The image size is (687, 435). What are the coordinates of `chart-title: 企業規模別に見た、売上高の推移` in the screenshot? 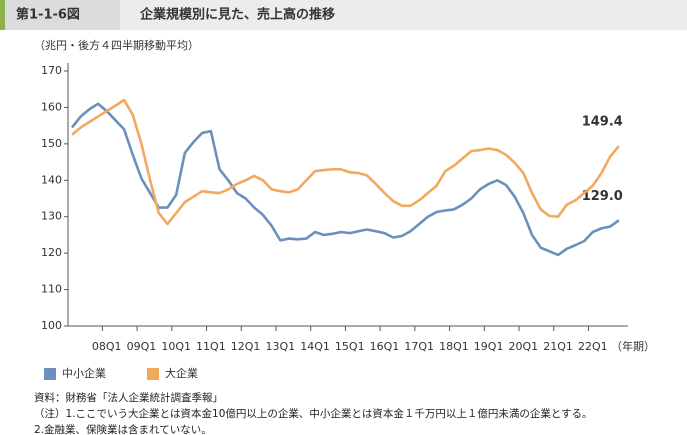 It's located at (237, 15).